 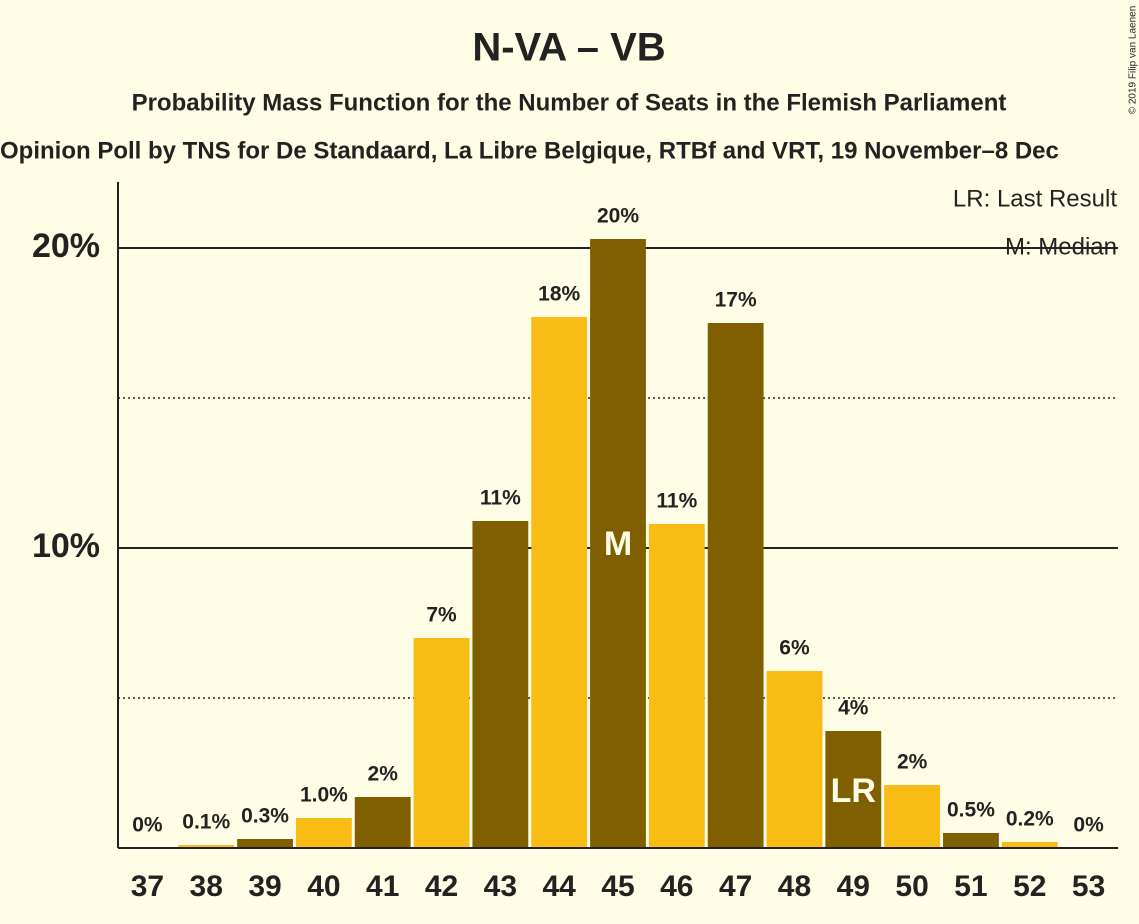 I want to click on x-tick-label: 48, so click(x=794, y=886).